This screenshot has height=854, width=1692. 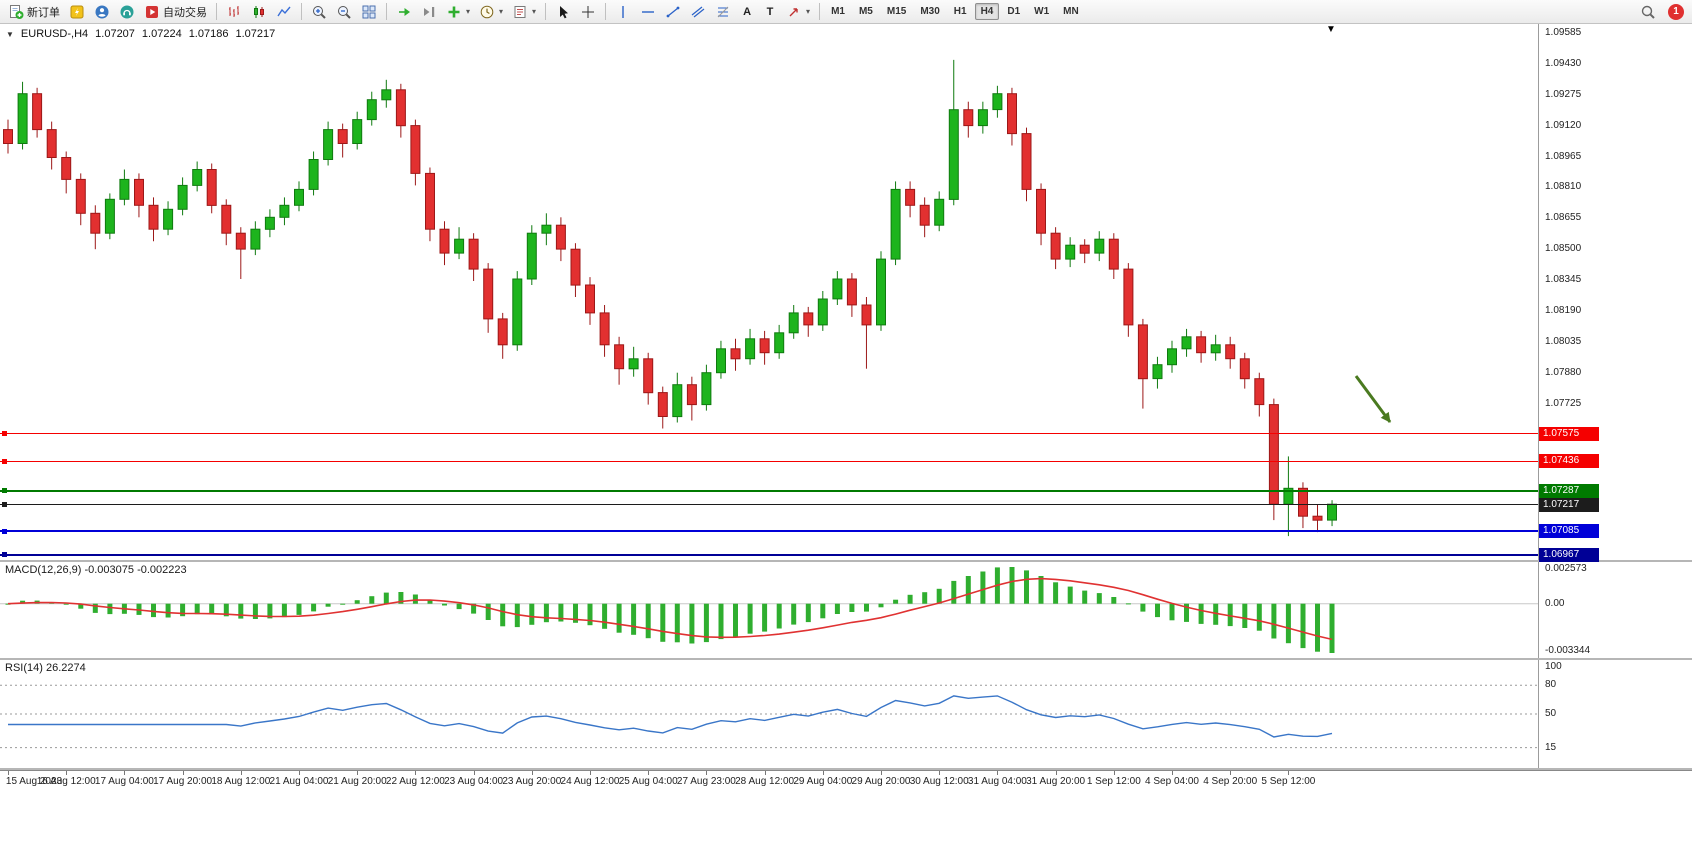 What do you see at coordinates (524, 12) in the screenshot?
I see `templates-button: ▾` at bounding box center [524, 12].